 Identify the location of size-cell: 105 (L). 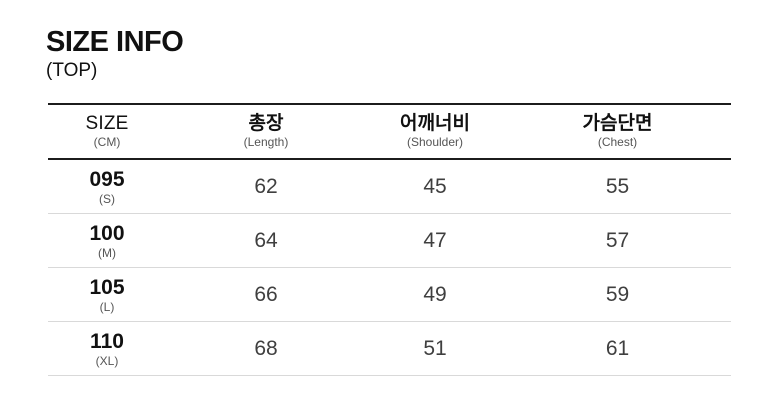
(107, 295).